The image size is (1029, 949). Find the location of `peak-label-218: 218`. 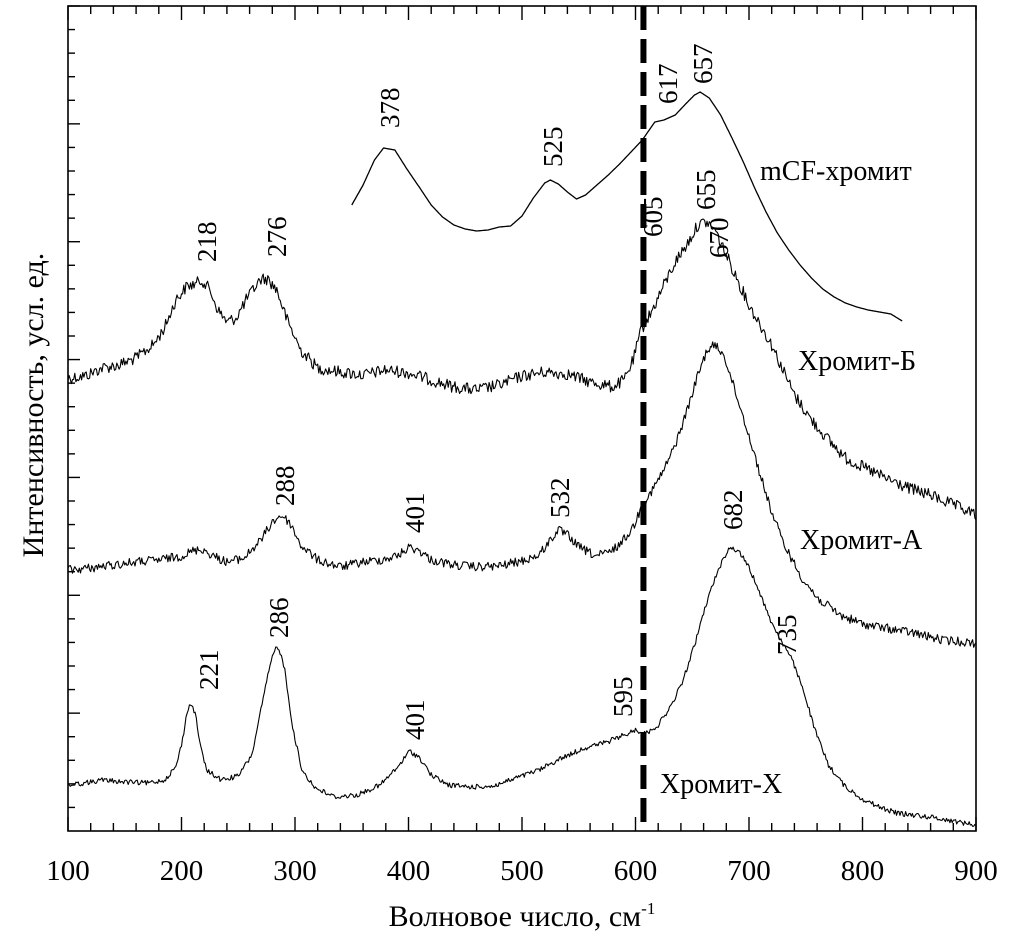

peak-label-218: 218 is located at coordinates (207, 242).